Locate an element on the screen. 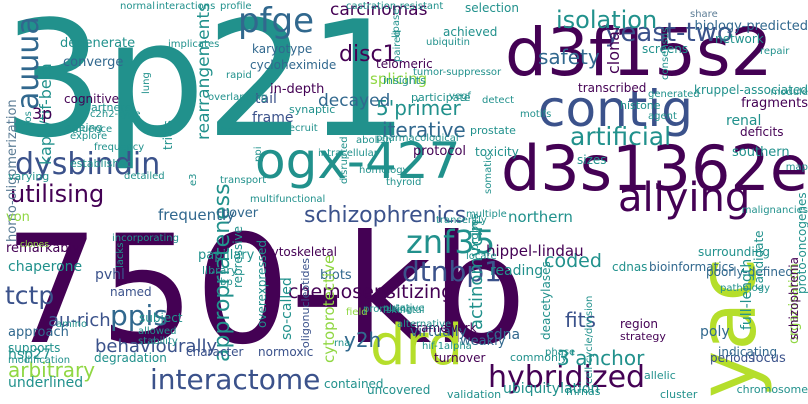  word-cycloheximide: cycloheximide is located at coordinates (293, 65).